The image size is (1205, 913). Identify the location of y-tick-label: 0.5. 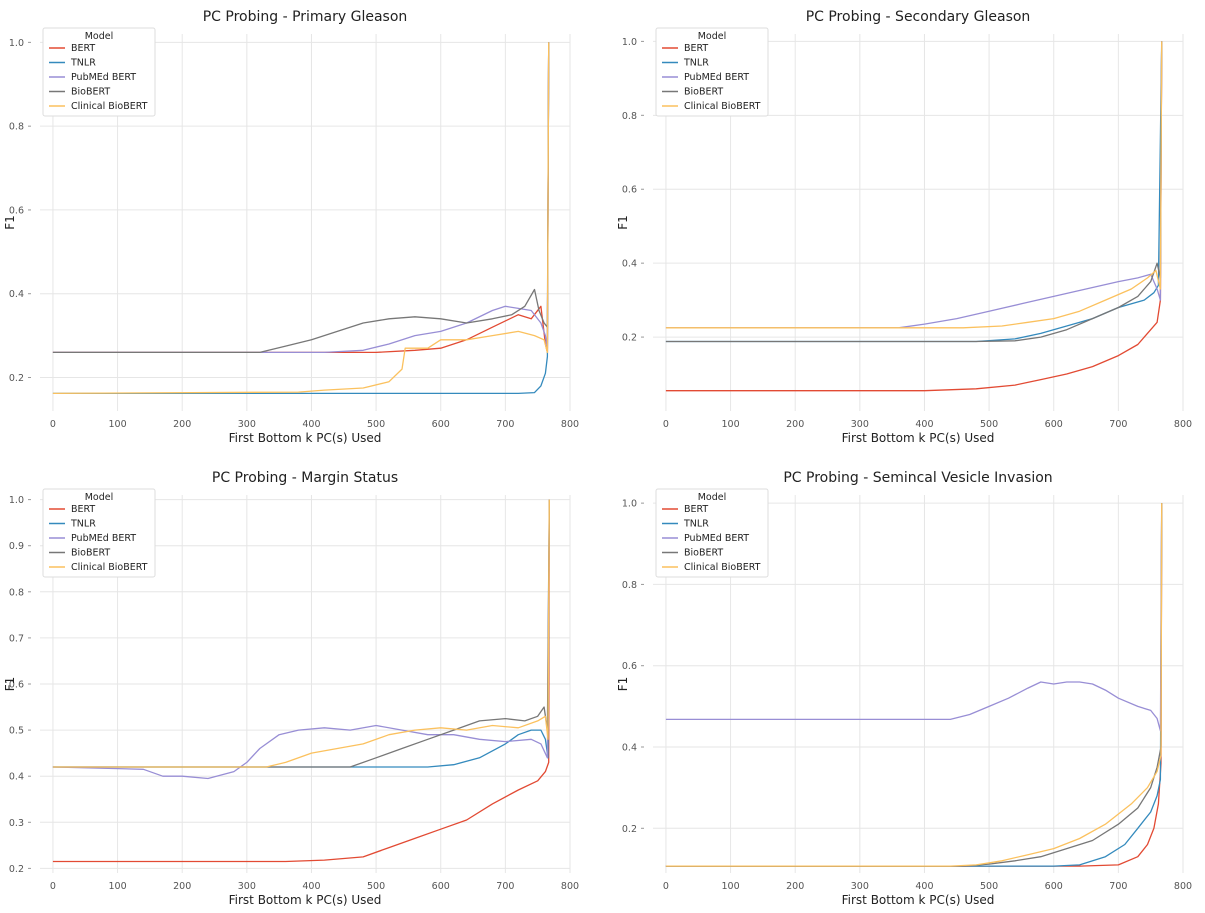
(16, 731).